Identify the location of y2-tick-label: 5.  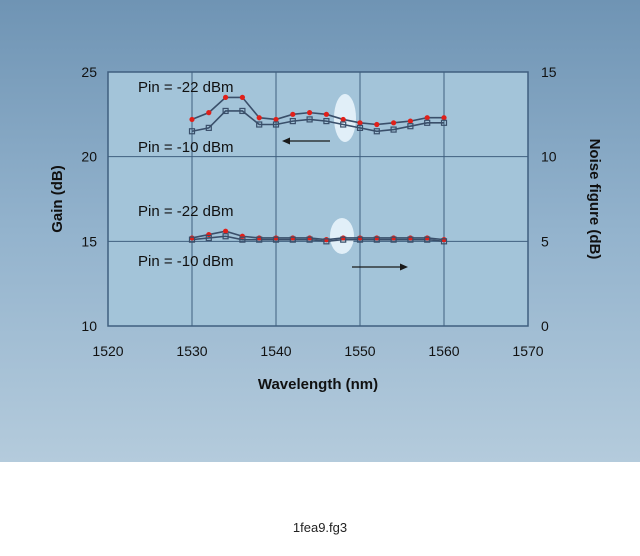
(545, 241).